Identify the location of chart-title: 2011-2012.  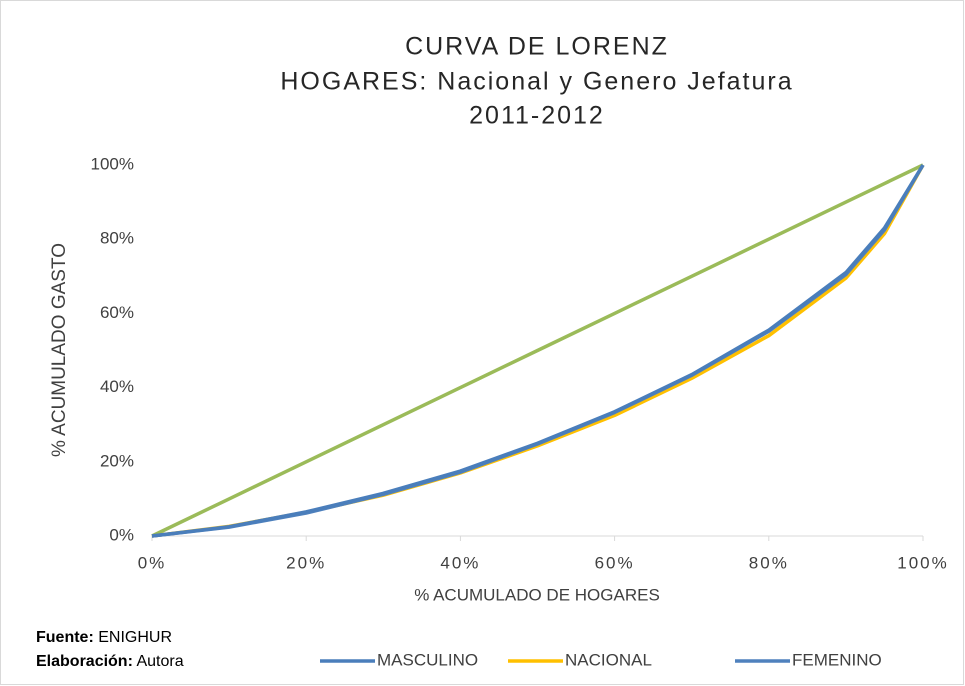
(537, 116).